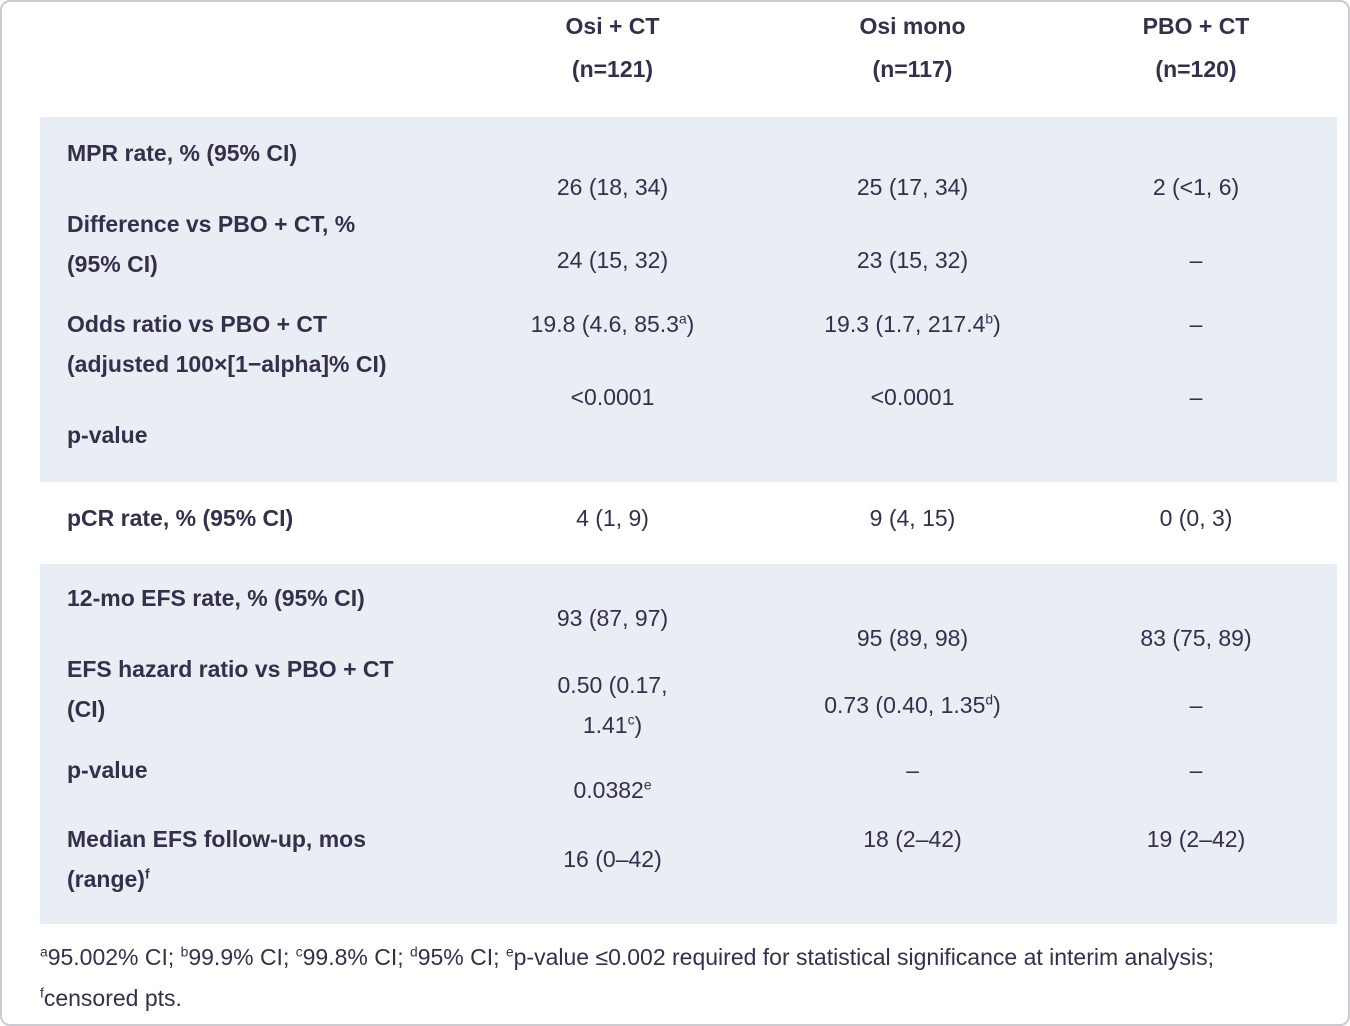  I want to click on value-osi-mono: 23 (15, 32), so click(912, 260).